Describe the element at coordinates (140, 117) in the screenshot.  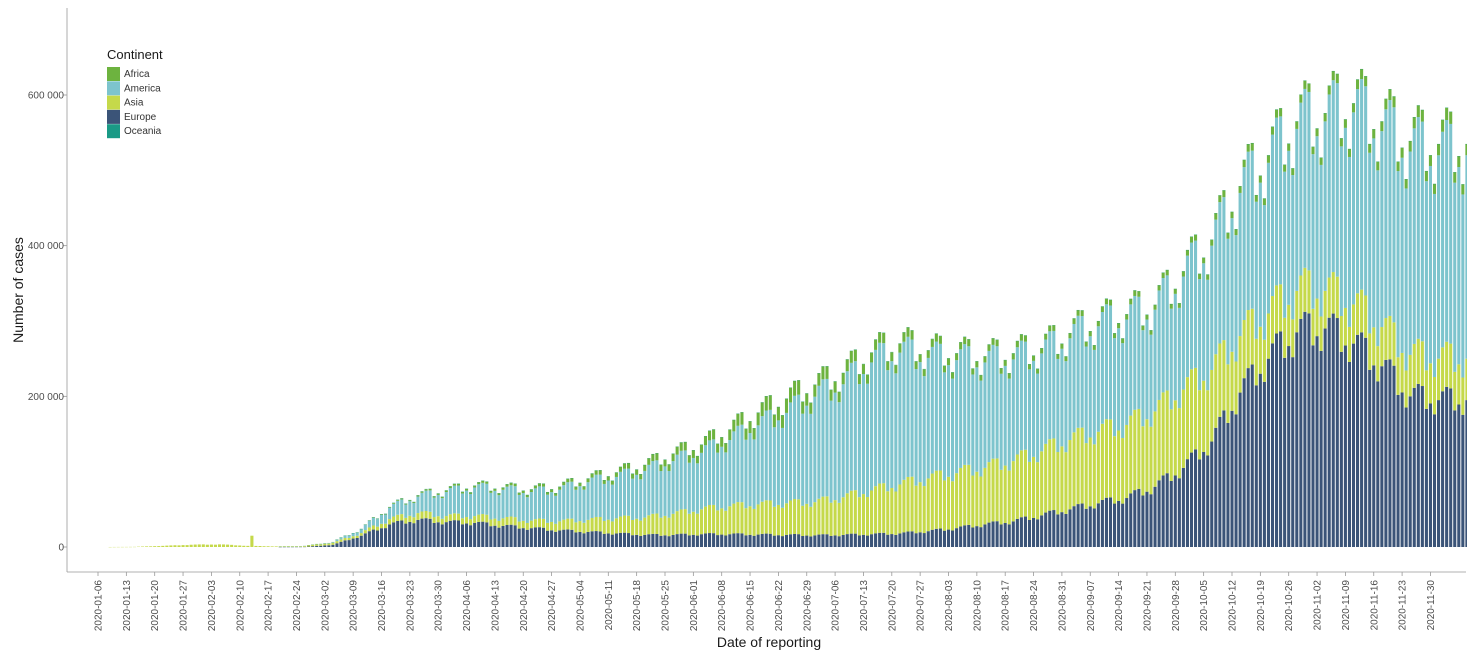
I see `legend-label-europe: Europe` at that location.